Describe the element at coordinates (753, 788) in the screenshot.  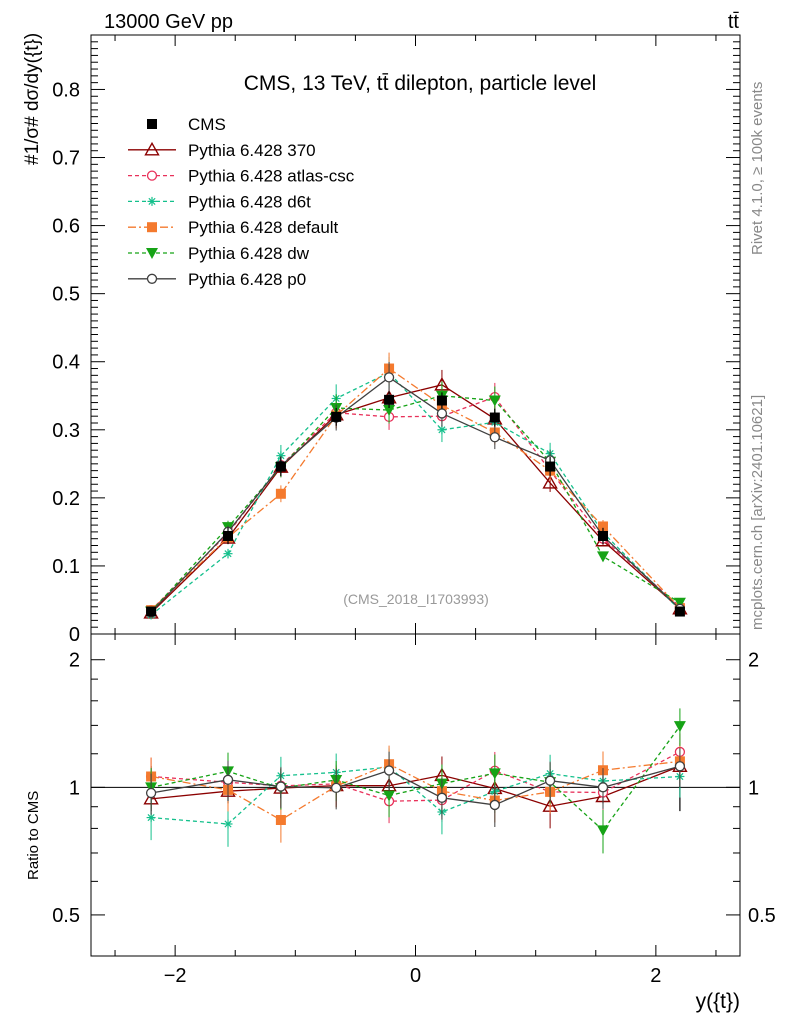
I see `y-tick-label-ratio-right: 1` at that location.